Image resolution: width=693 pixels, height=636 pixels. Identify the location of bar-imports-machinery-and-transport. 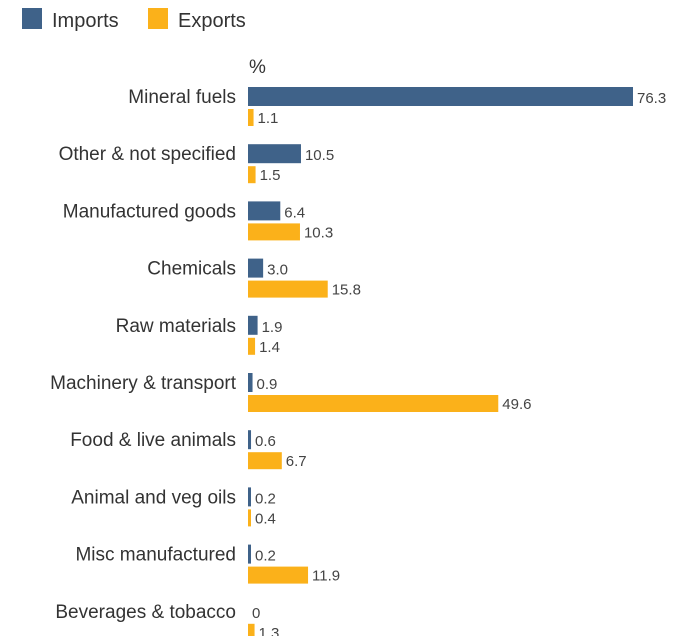
(250, 382).